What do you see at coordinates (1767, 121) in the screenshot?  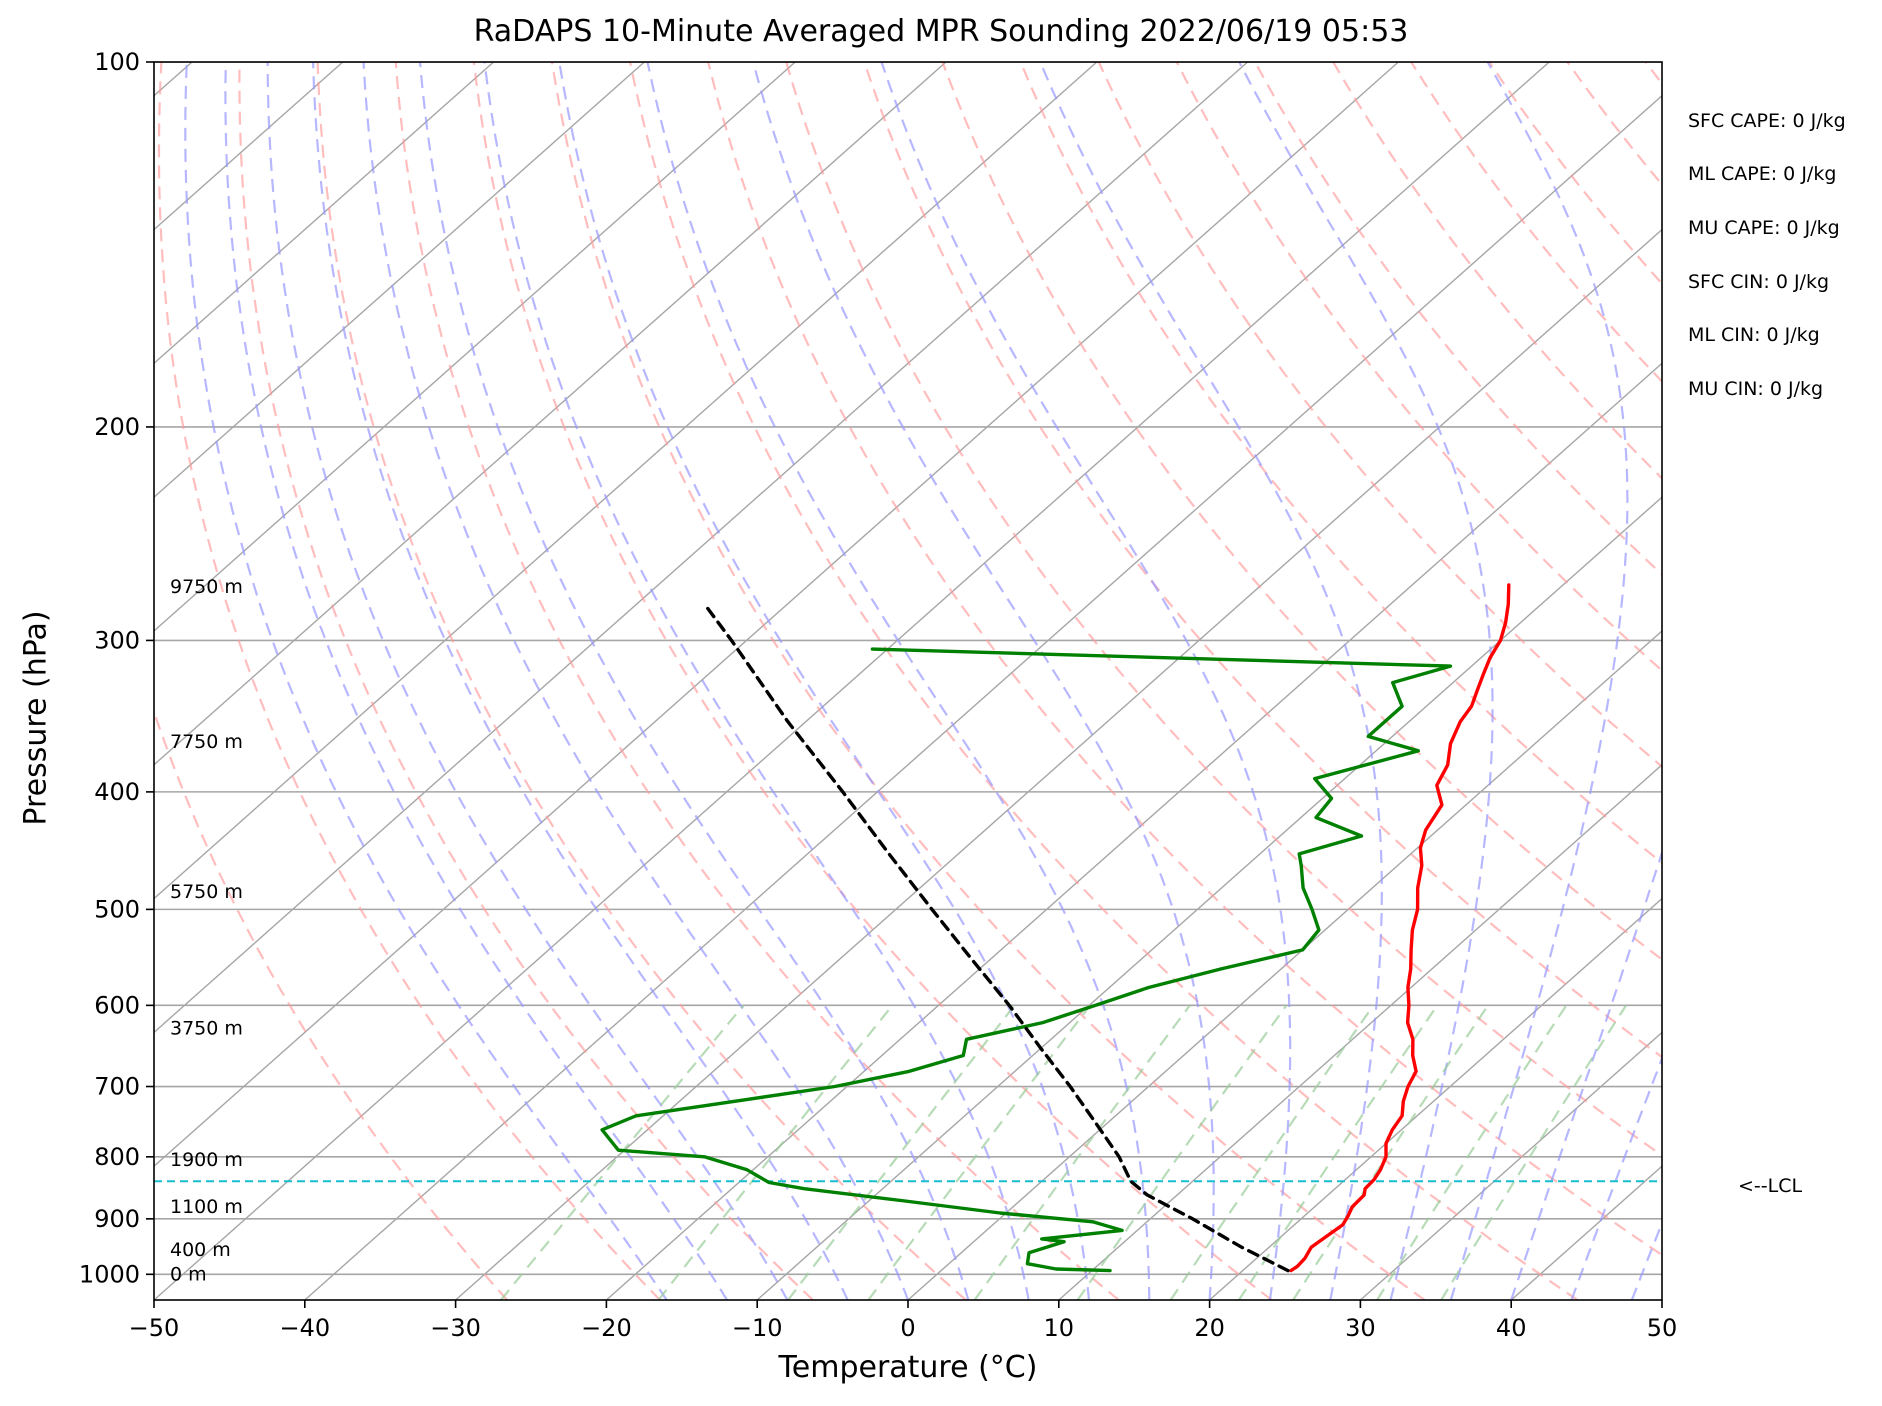 I see `stat-sfc-cape: SFC CAPE: 0 J/kg` at bounding box center [1767, 121].